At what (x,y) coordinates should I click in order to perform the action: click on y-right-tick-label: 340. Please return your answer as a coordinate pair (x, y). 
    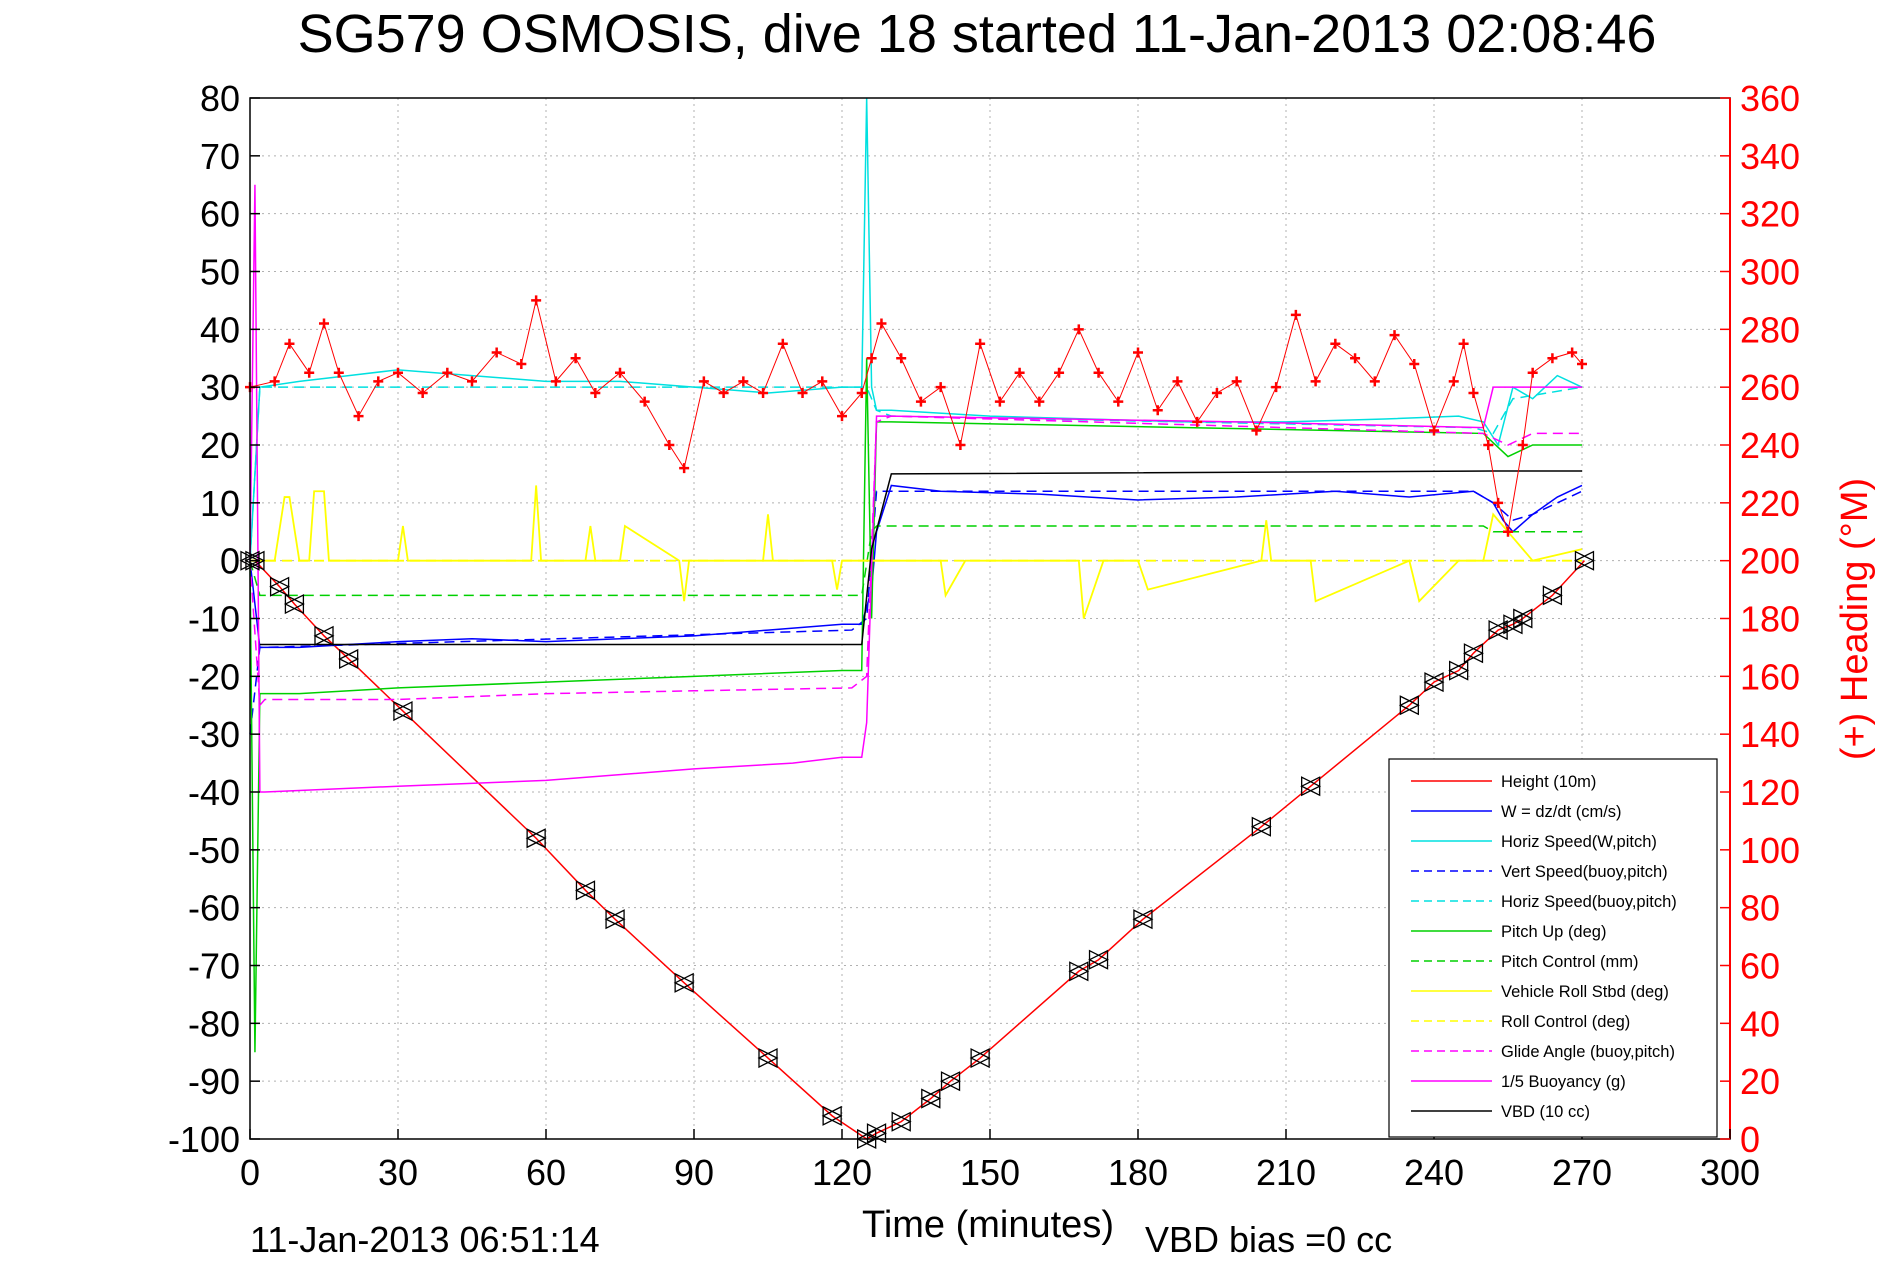
    Looking at the image, I should click on (1770, 156).